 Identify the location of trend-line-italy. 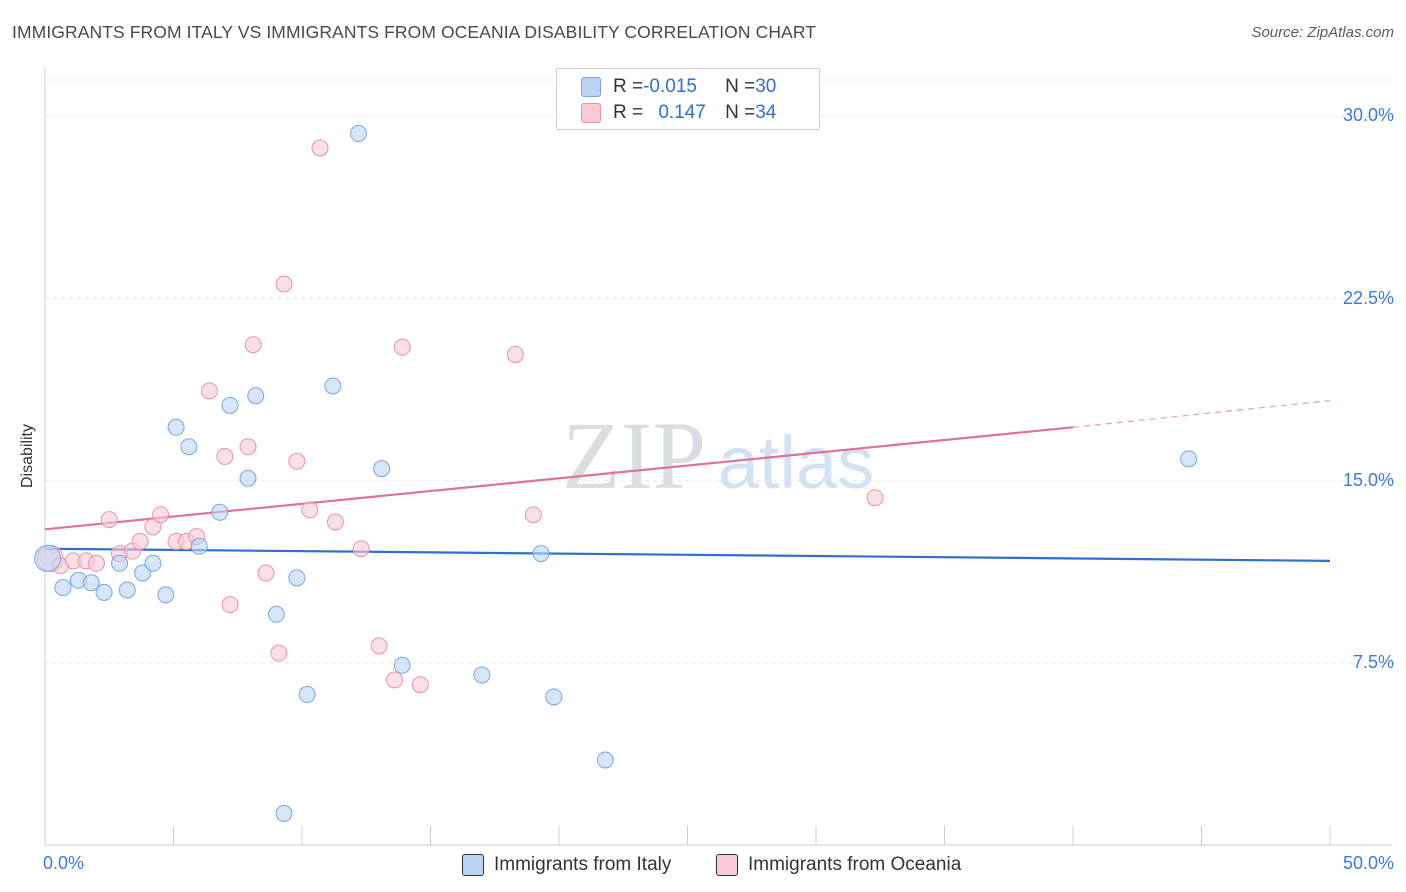
(687, 554).